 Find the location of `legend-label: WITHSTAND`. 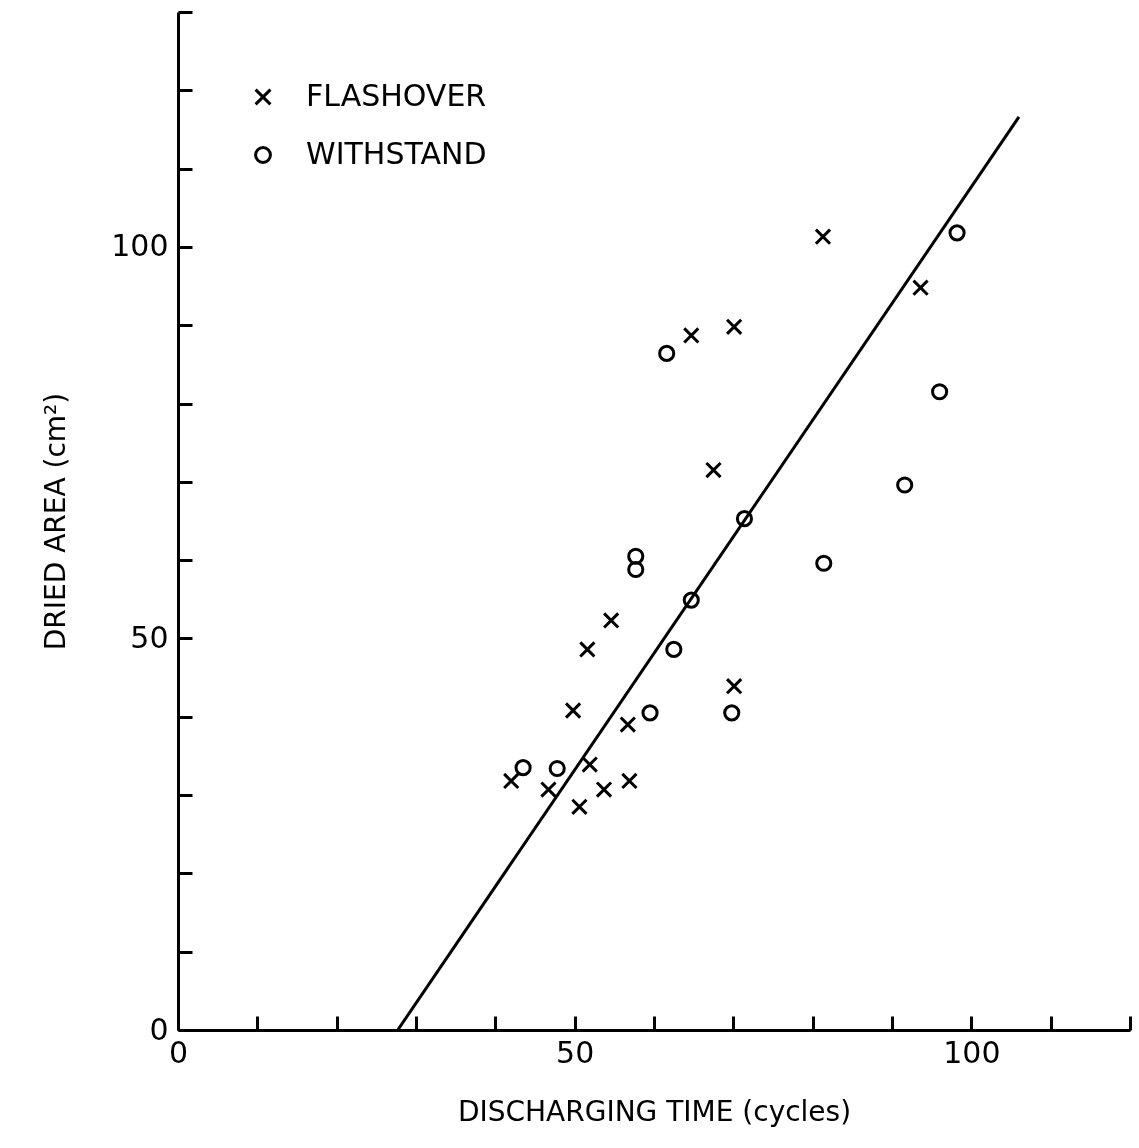

legend-label: WITHSTAND is located at coordinates (396, 153).